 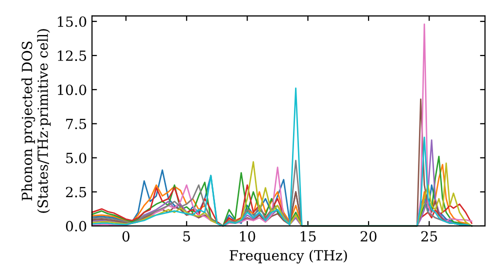 I want to click on x-tick-label: 0, so click(x=126, y=236).